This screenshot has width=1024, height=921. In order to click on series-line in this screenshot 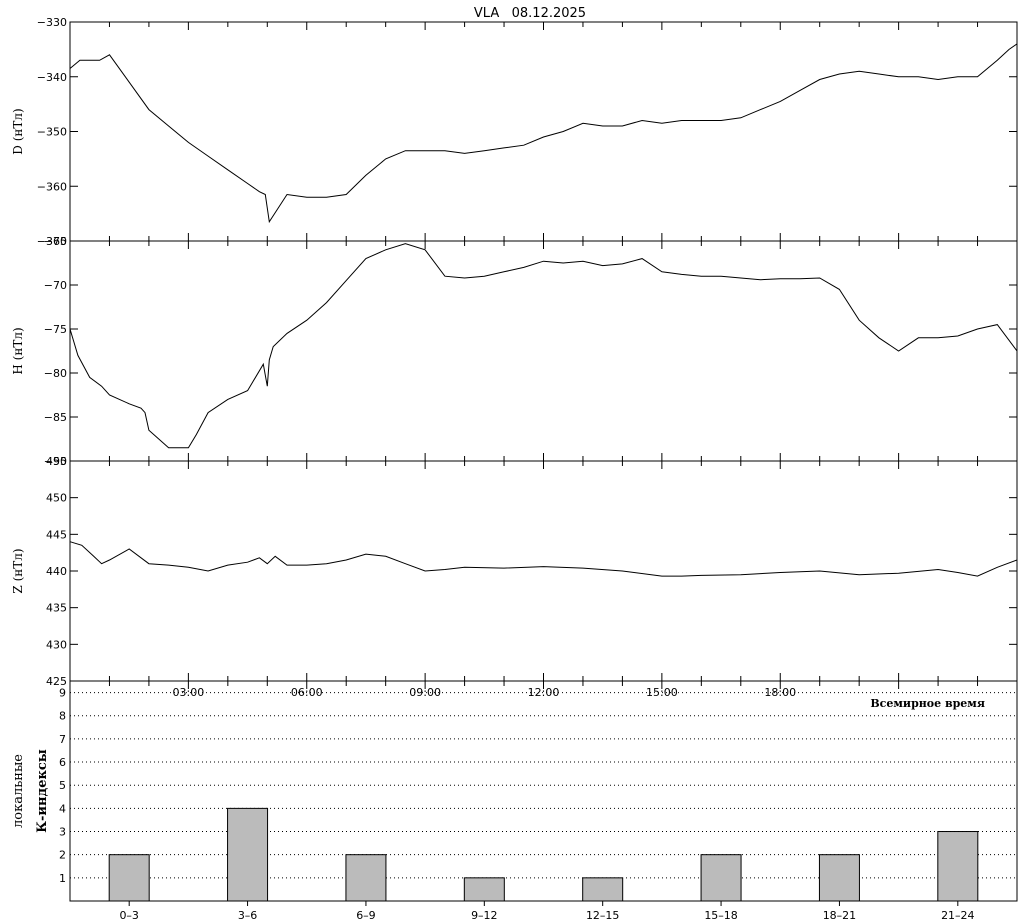, I will do `click(543, 559)`.